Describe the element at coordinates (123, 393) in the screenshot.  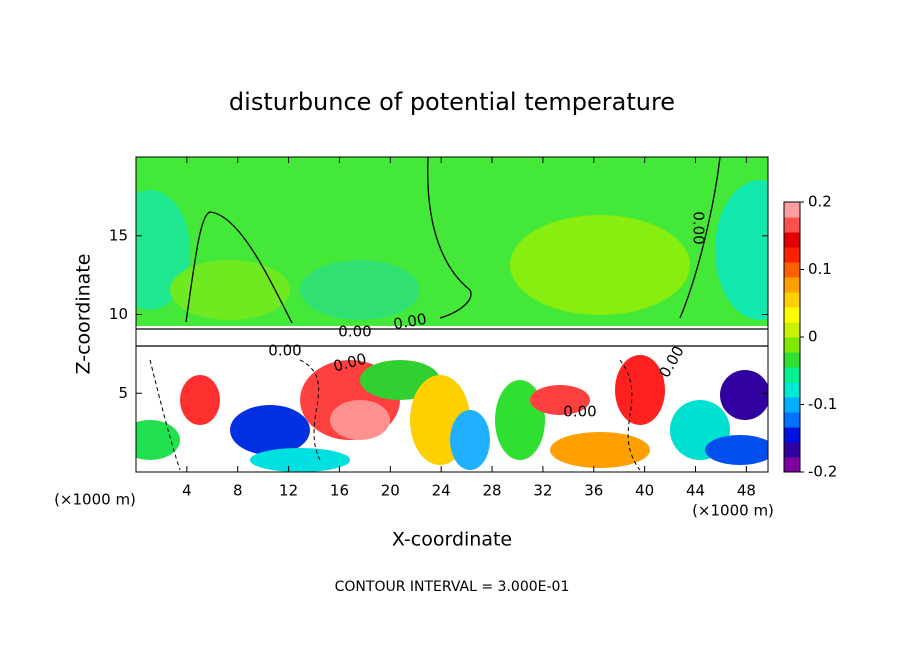
I see `y-tick-label: 5` at that location.